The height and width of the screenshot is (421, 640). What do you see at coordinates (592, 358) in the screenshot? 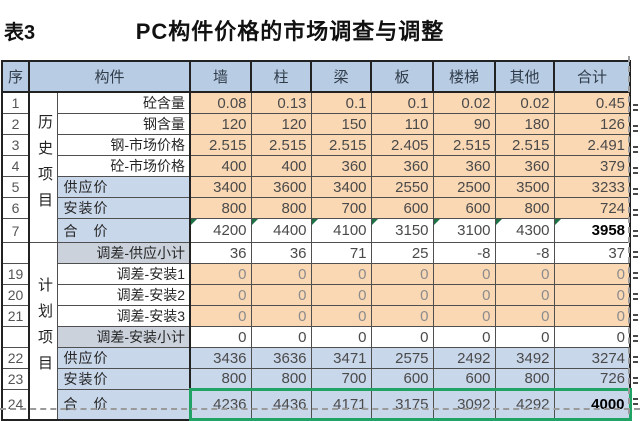
I see `value-cell: 3274` at bounding box center [592, 358].